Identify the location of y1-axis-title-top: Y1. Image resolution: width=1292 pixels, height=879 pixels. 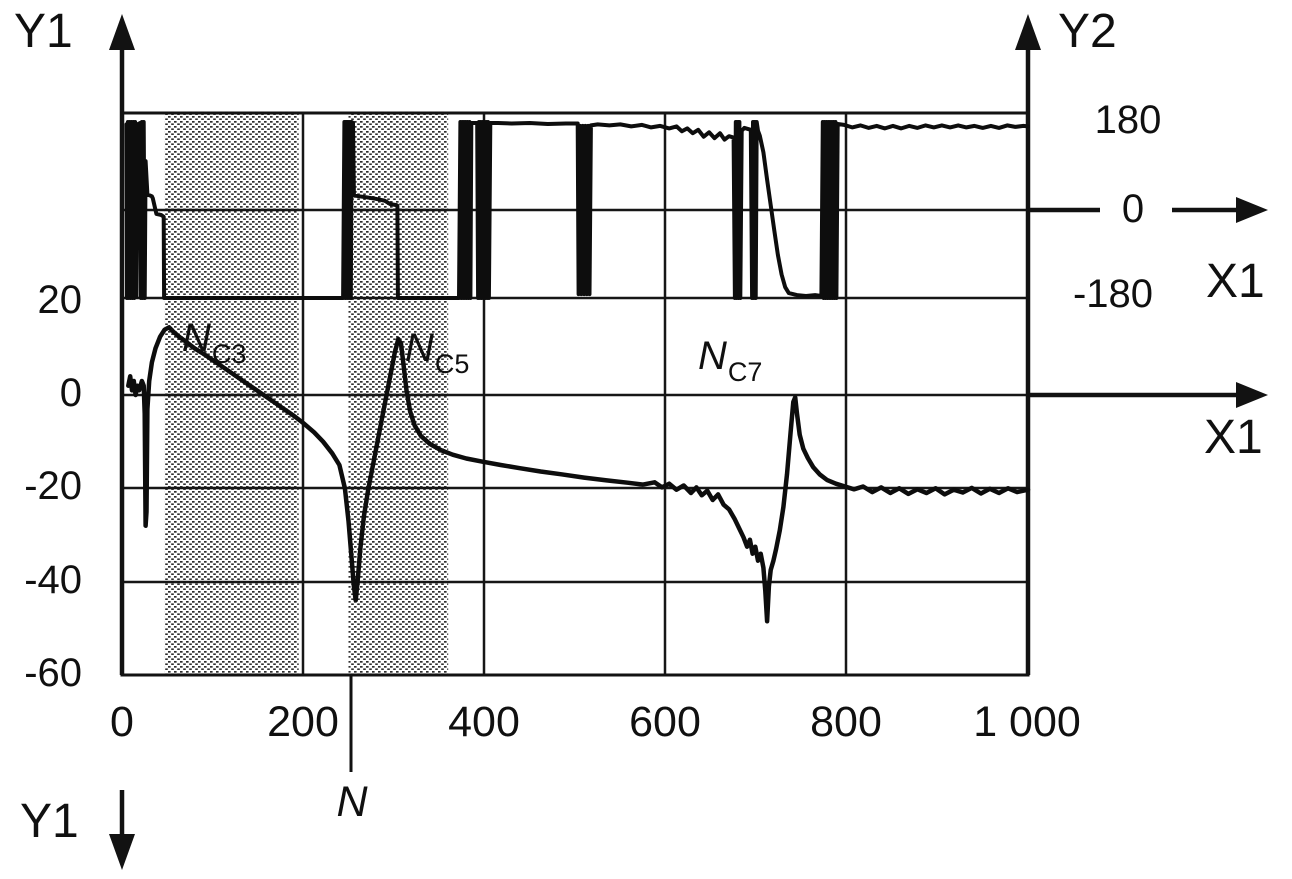
(43, 31).